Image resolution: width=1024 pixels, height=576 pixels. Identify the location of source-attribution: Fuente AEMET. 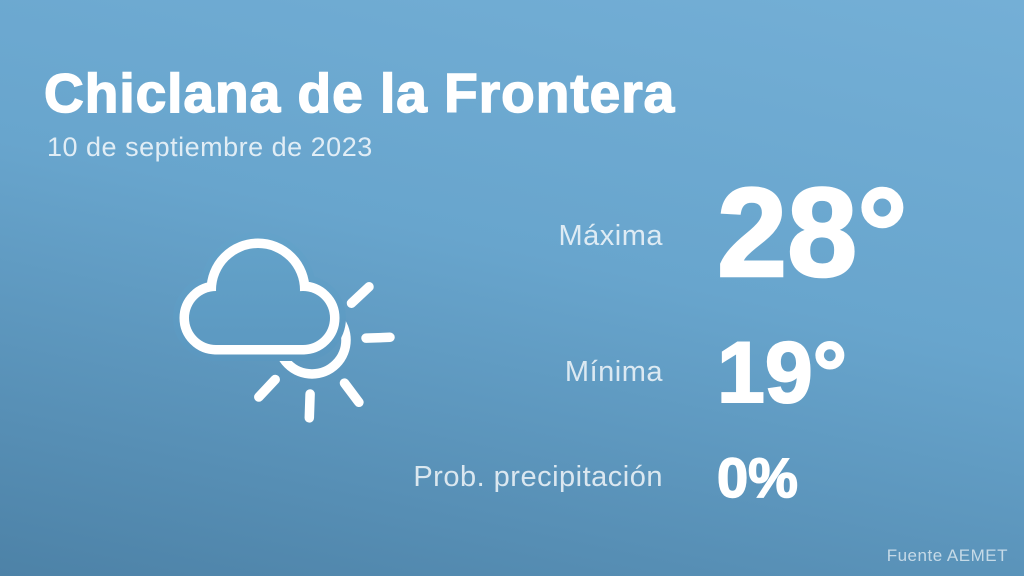
(947, 555).